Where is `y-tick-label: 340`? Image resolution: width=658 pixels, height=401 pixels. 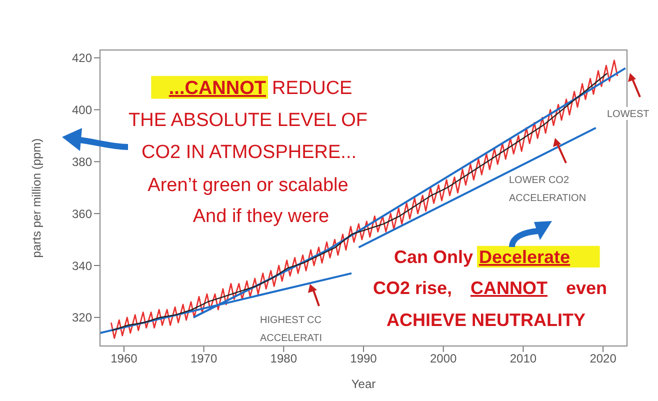 y-tick-label: 340 is located at coordinates (82, 265).